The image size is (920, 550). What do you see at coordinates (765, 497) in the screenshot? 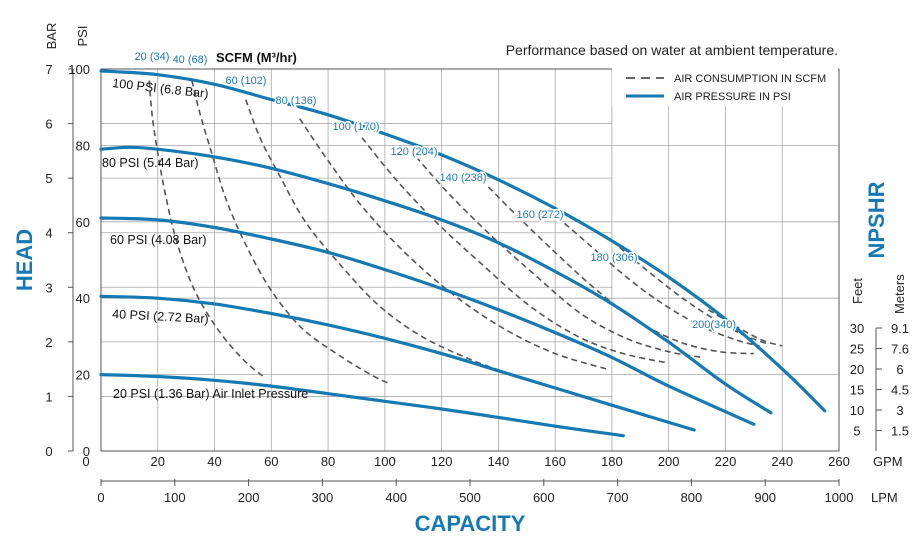
I see `x-tick-lpm-900: 900` at bounding box center [765, 497].